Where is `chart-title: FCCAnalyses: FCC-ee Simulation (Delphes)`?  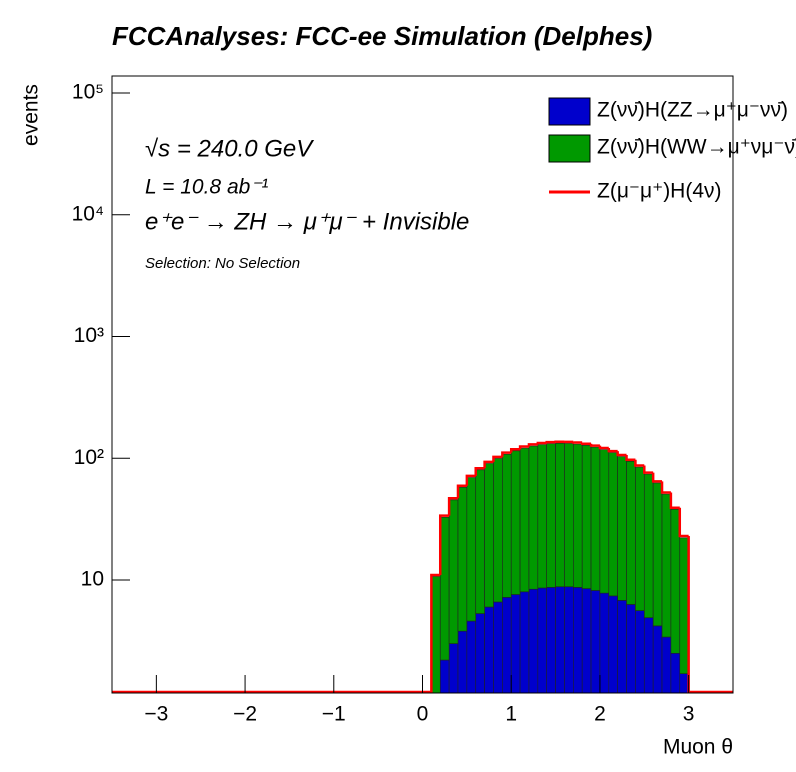
chart-title: FCCAnalyses: FCC-ee Simulation (Delphes) is located at coordinates (382, 36).